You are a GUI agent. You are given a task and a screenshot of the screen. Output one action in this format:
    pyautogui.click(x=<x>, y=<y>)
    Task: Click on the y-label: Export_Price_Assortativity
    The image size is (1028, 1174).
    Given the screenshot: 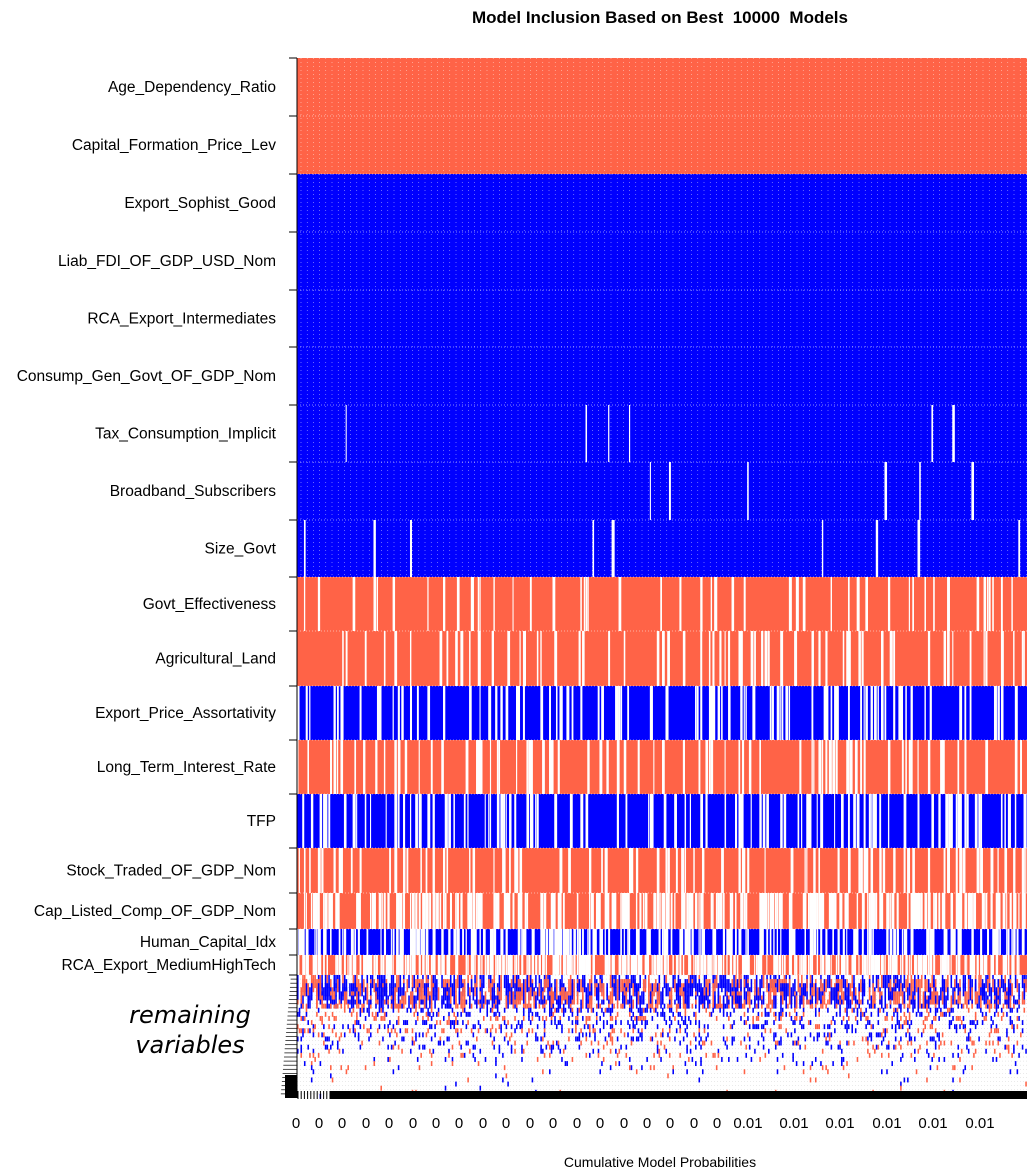 What is the action you would take?
    pyautogui.click(x=185, y=713)
    